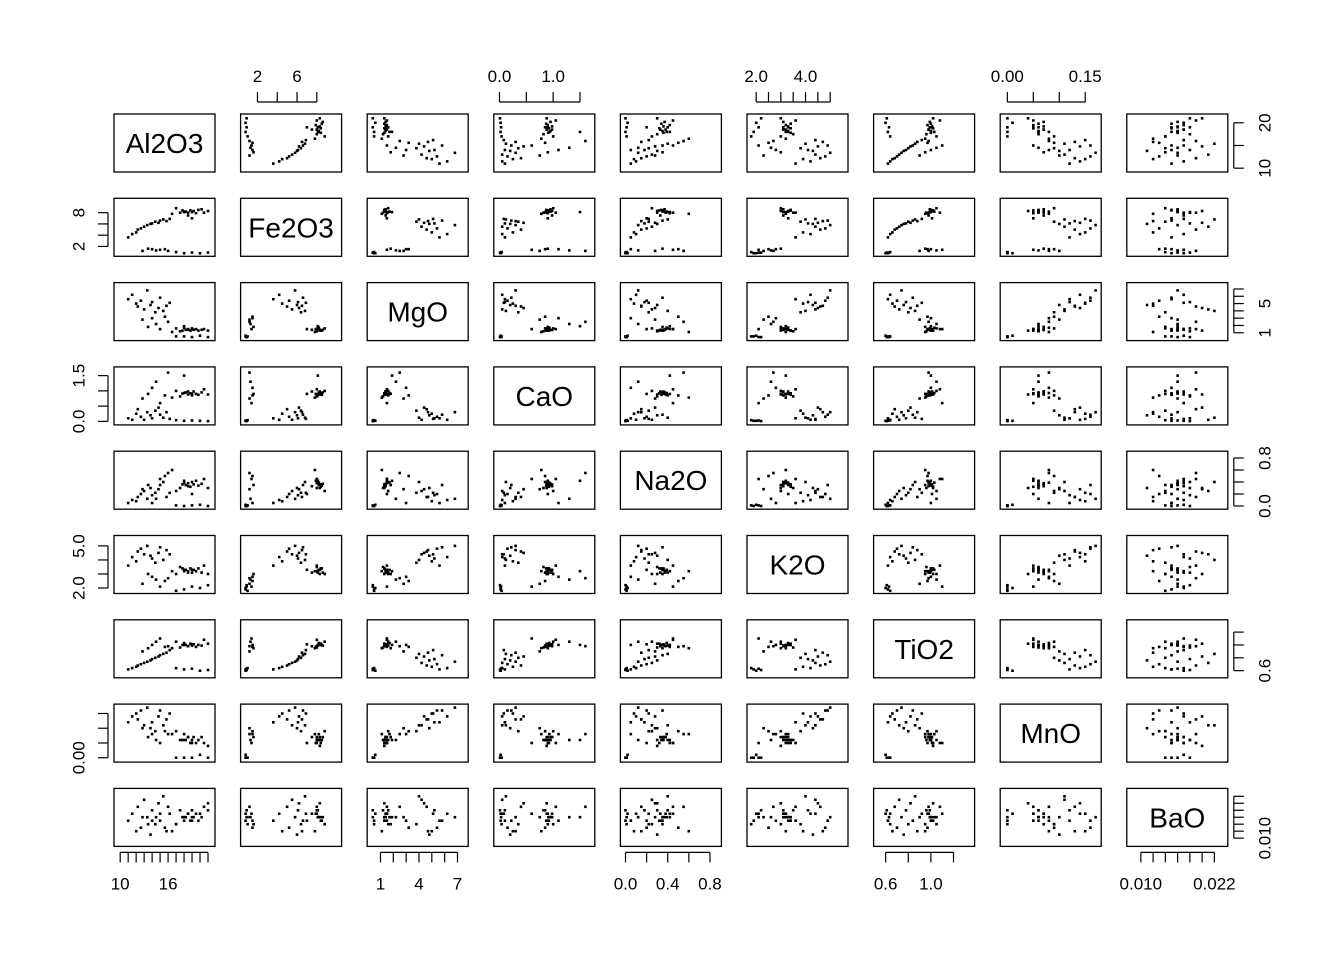  Describe the element at coordinates (1050, 733) in the screenshot. I see `panel-MnO-vs-MnO: MnO` at that location.